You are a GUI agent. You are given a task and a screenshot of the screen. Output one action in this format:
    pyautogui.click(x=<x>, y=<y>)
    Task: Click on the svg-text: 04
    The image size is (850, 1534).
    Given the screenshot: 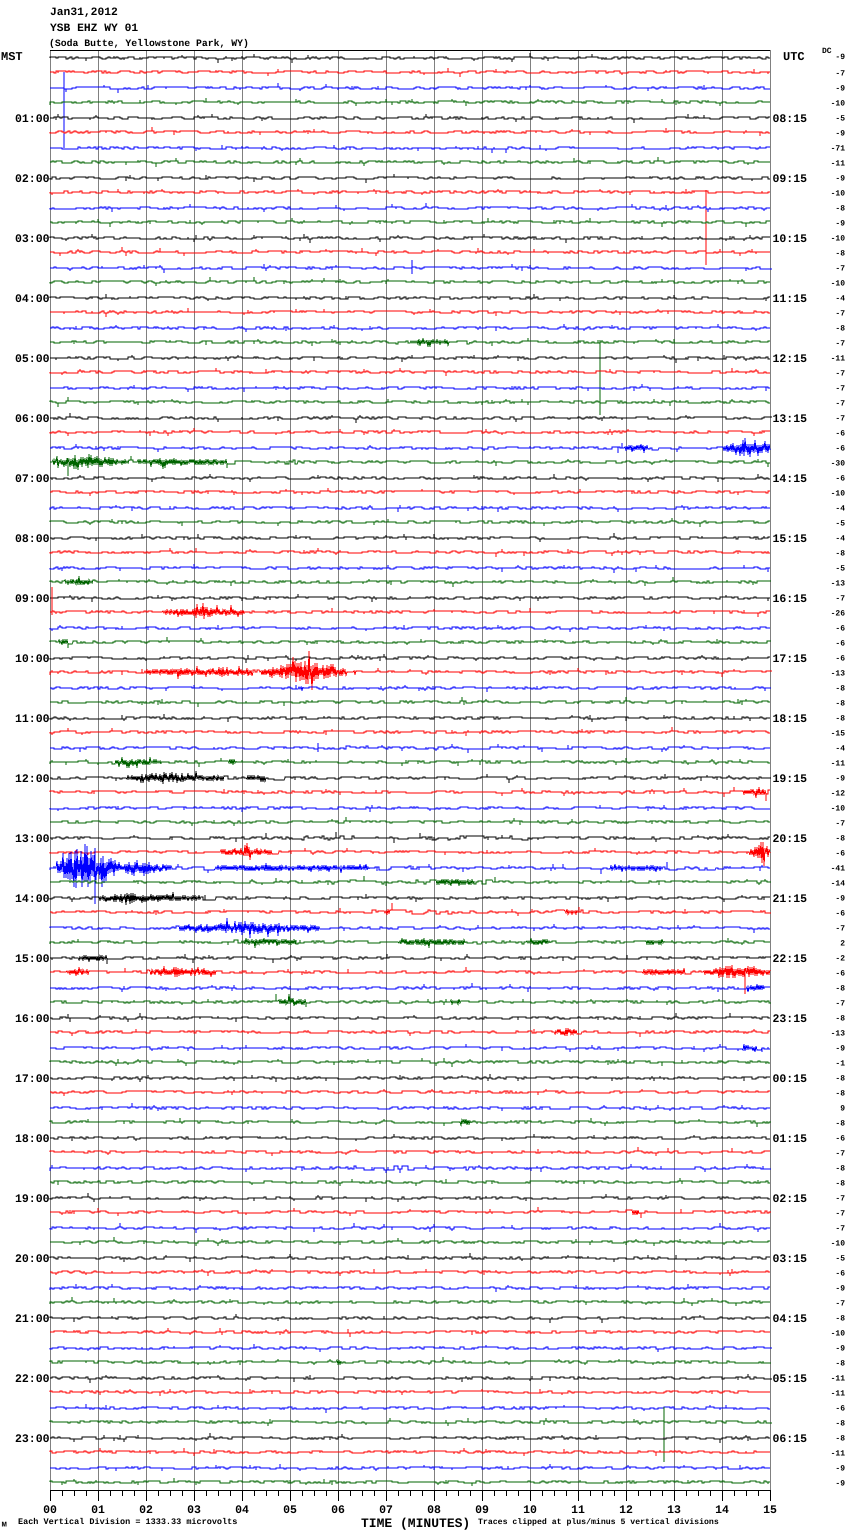 What is the action you would take?
    pyautogui.click(x=242, y=1510)
    